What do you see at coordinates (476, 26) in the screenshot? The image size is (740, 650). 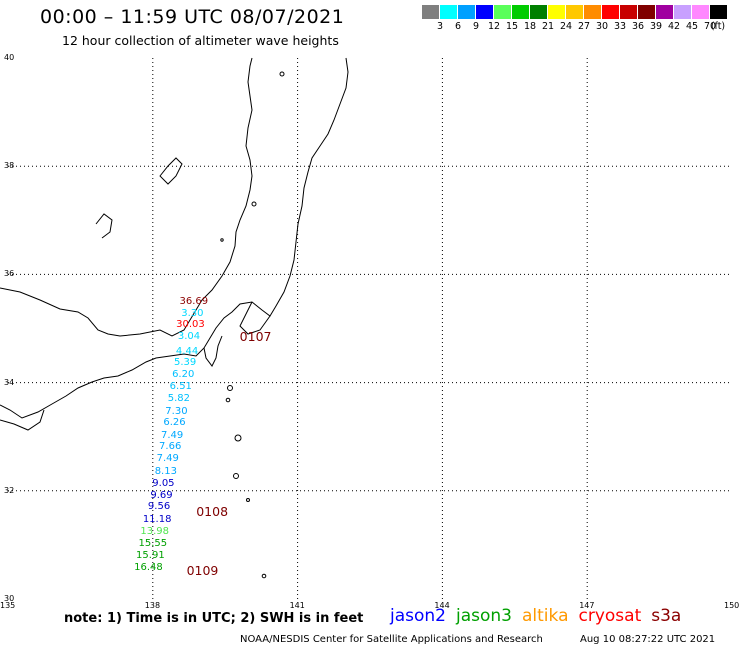 I see `legend-label: 9` at bounding box center [476, 26].